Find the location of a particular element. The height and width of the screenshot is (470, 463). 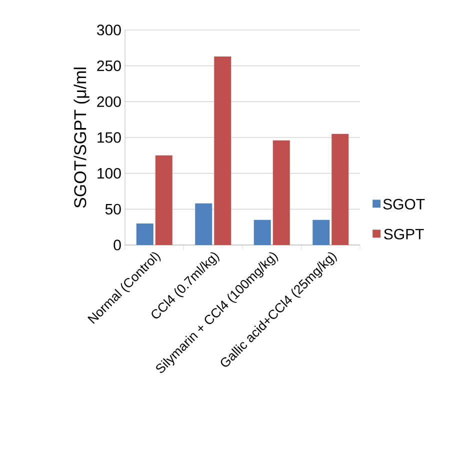

y-tick-label: 50 is located at coordinates (113, 209).